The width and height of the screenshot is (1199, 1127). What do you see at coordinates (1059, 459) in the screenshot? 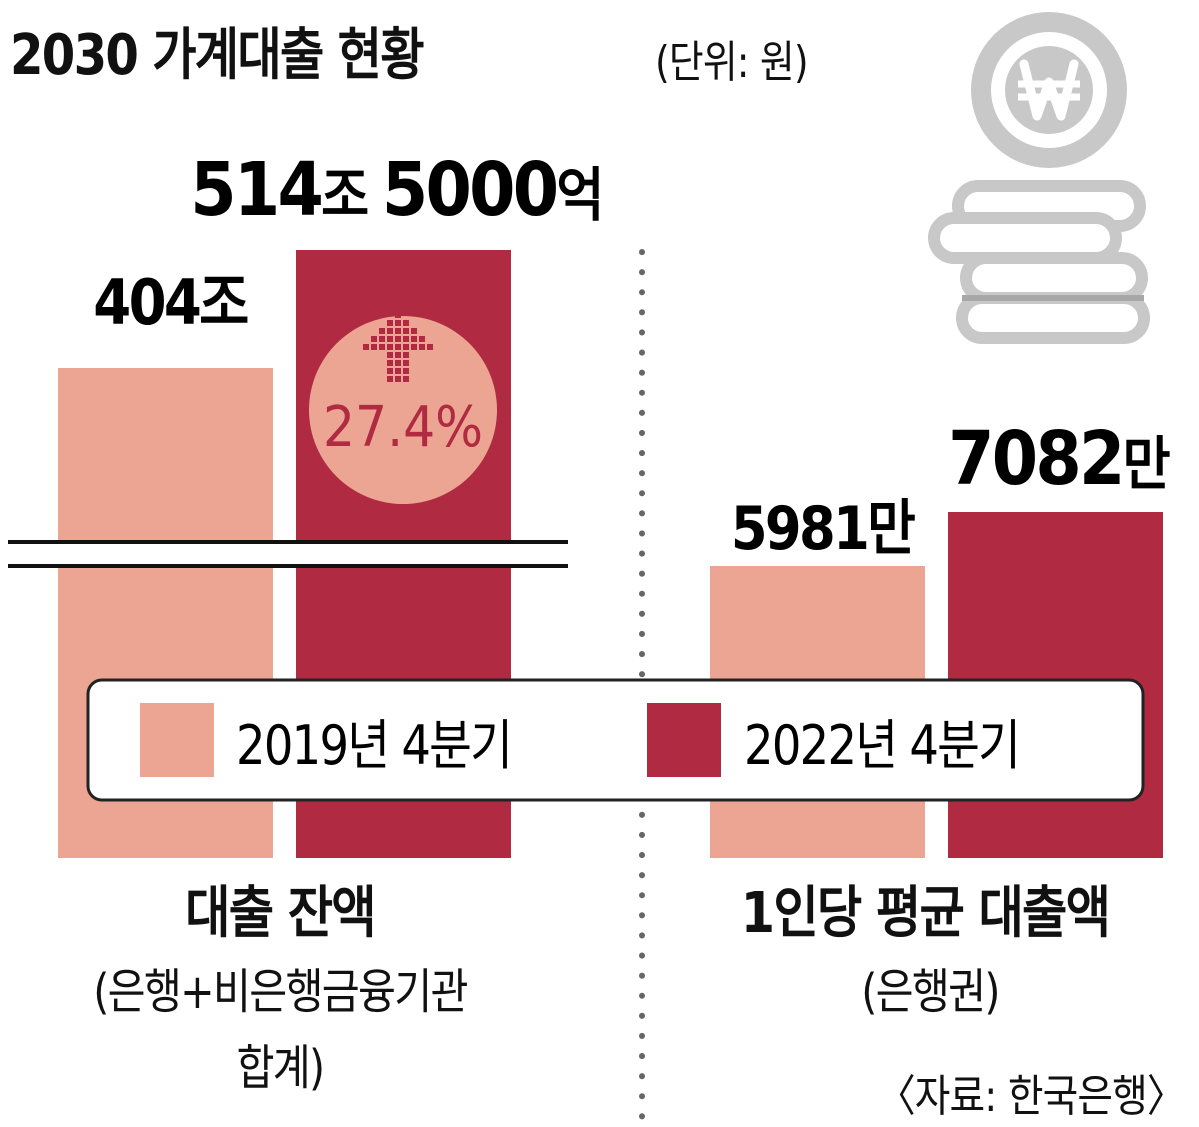
I see `value-label-group2-2022: 7082만` at bounding box center [1059, 459].